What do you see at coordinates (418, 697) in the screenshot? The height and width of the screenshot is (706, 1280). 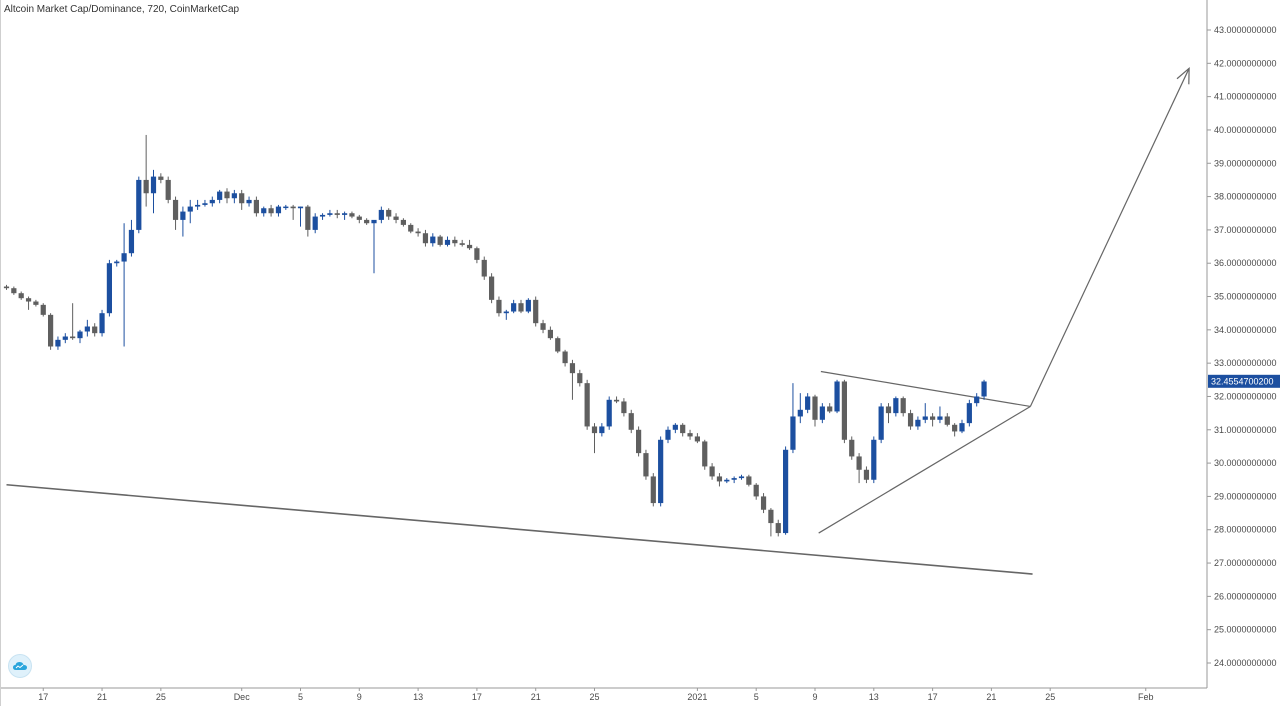 I see `x-tick-label: 13` at bounding box center [418, 697].